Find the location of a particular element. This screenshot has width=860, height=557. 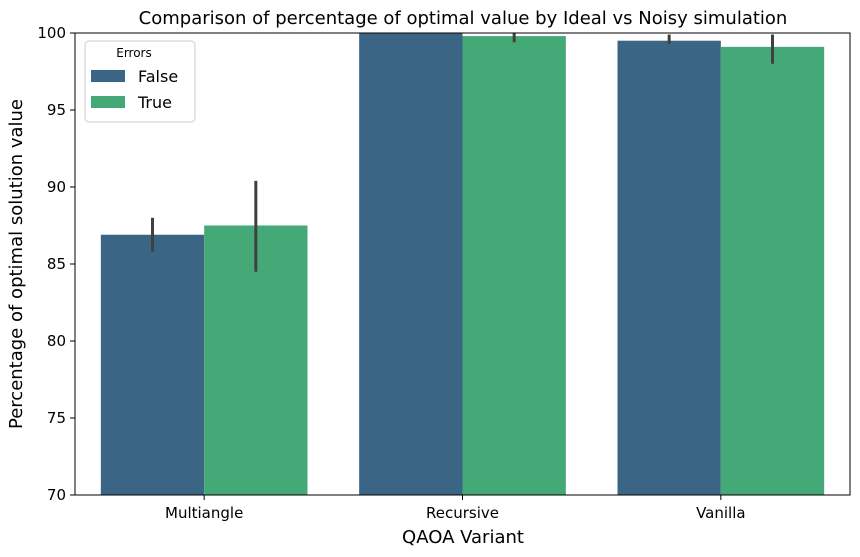

y-axis: 70 75 80 85 90 95 100 is located at coordinates (56, 264).